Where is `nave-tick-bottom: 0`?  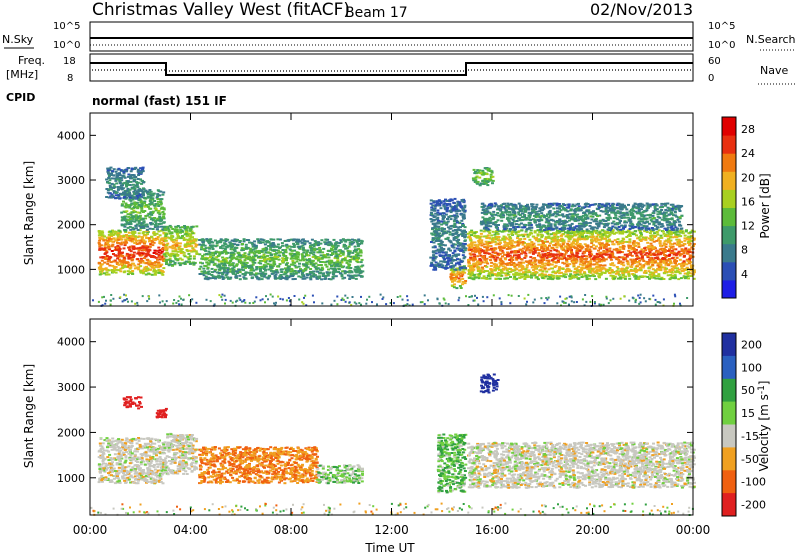
nave-tick-bottom: 0 is located at coordinates (711, 78).